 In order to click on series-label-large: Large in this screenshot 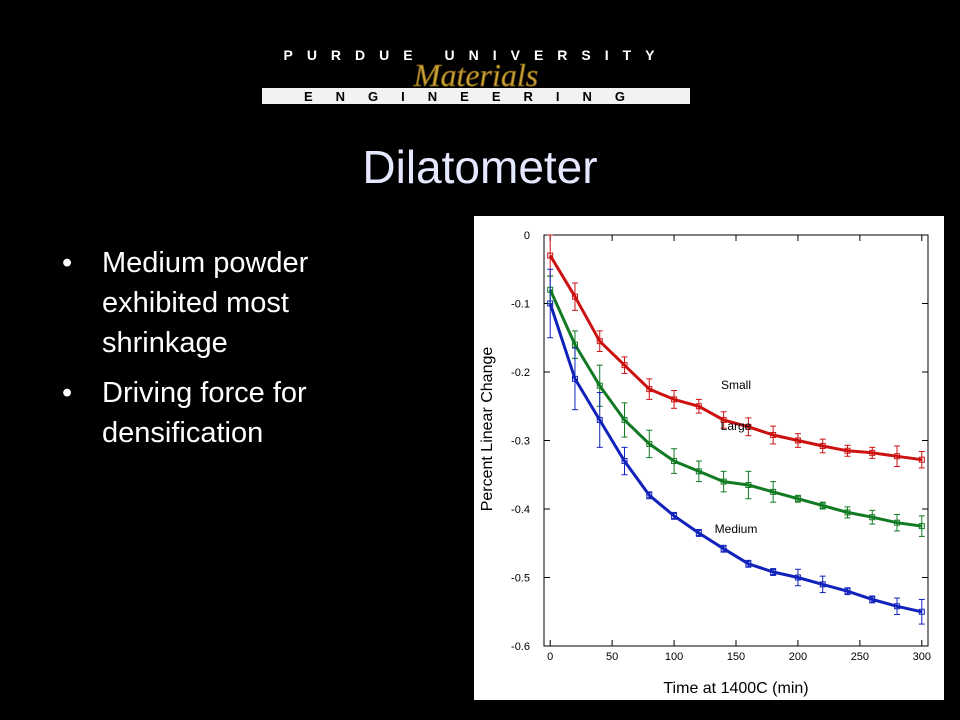, I will do `click(736, 426)`.